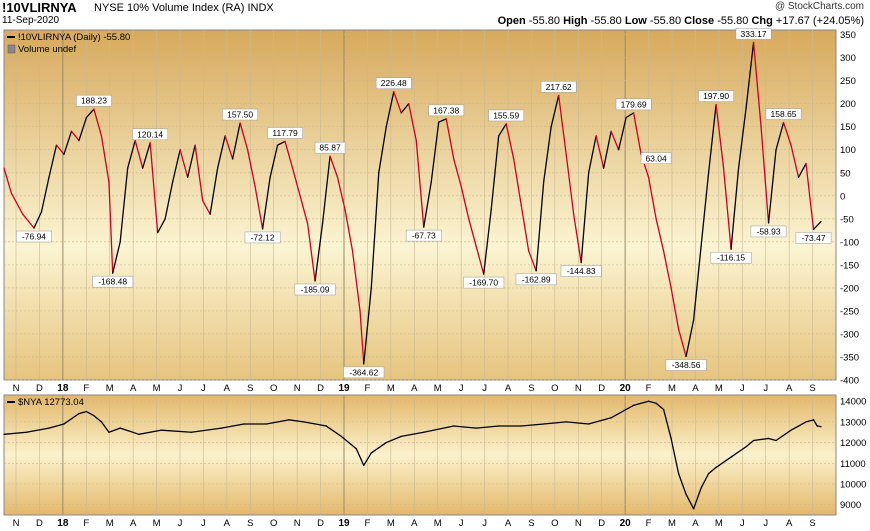 This screenshot has width=870, height=531. I want to click on open-value: -55.80, so click(544, 21).